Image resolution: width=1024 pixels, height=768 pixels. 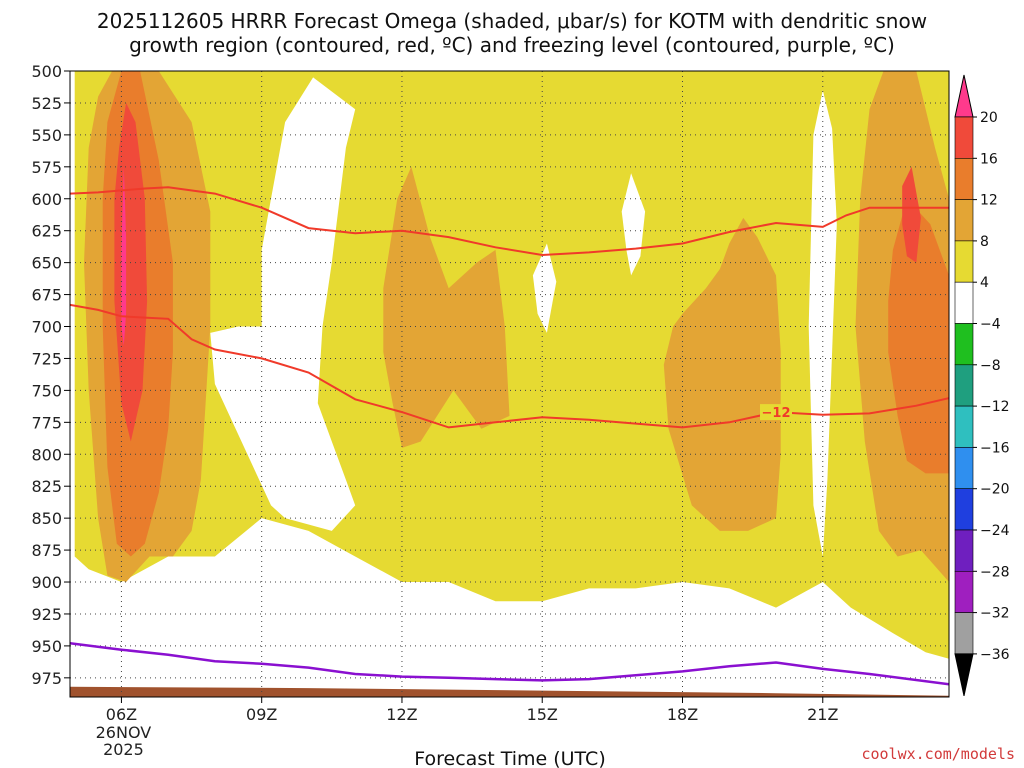 I want to click on y-tick-label-825: 825, so click(x=46, y=486).